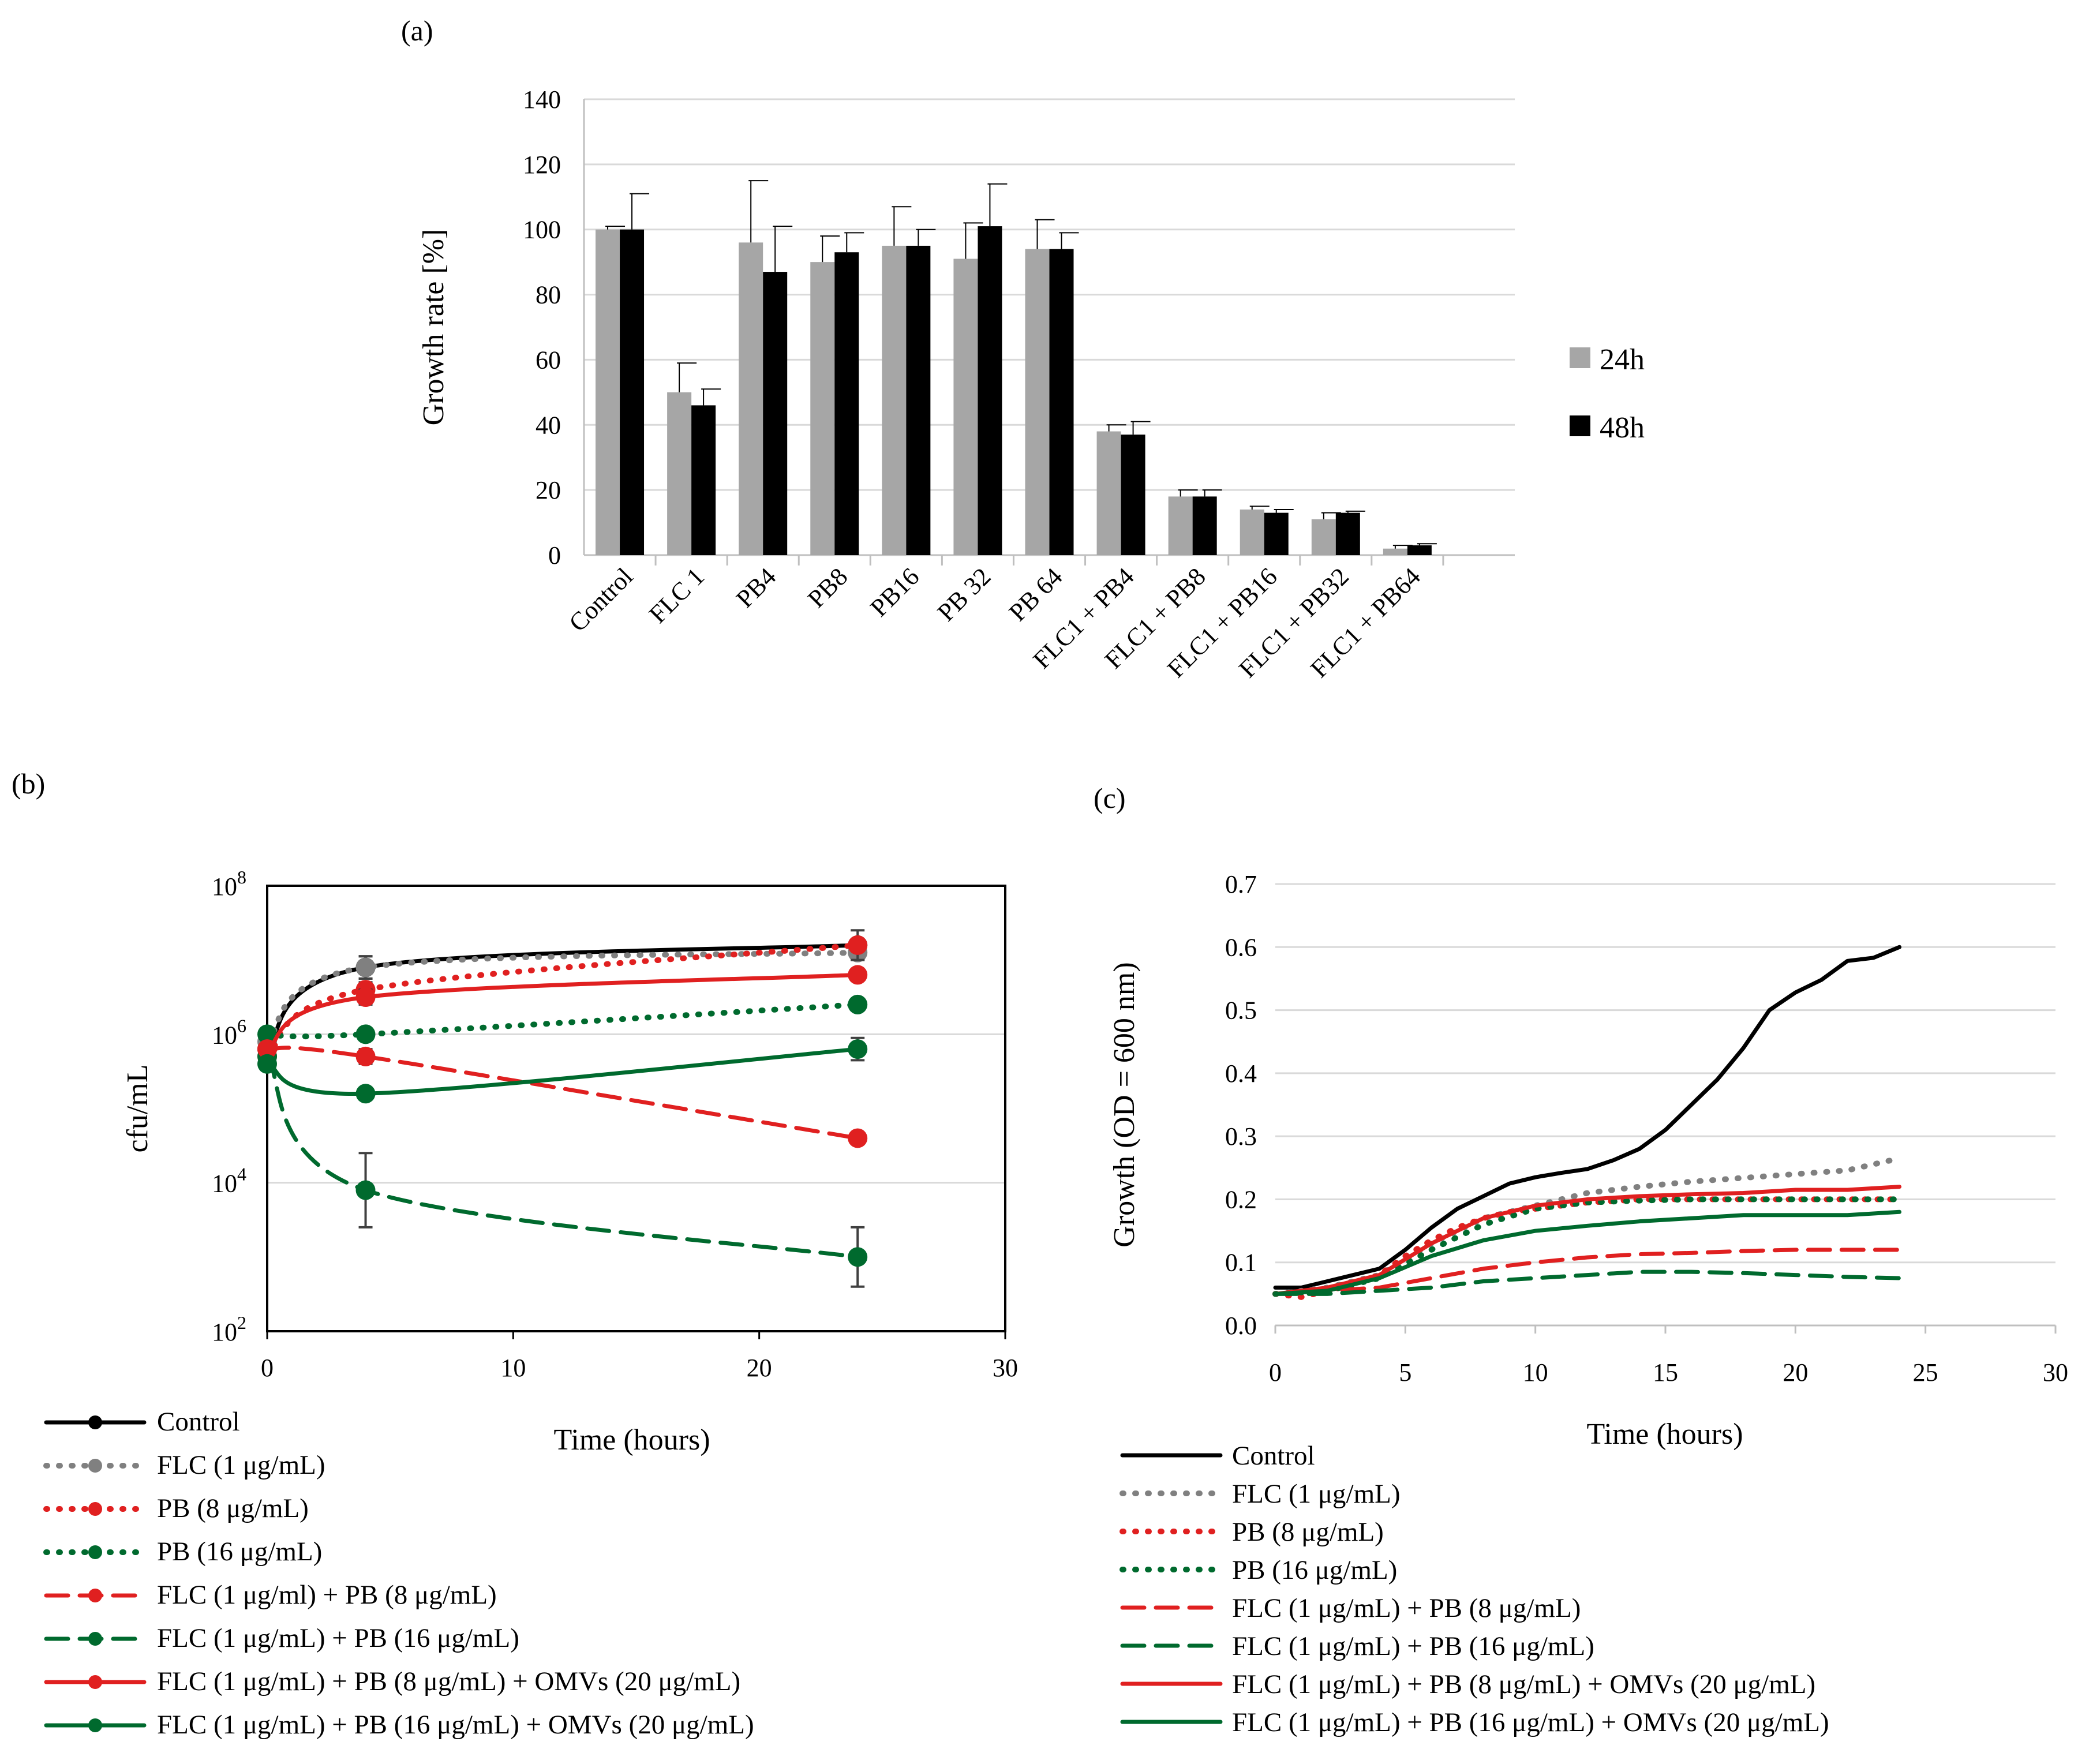 The height and width of the screenshot is (1764, 2093). What do you see at coordinates (542, 230) in the screenshot?
I see `a-ytick-label: 100` at bounding box center [542, 230].